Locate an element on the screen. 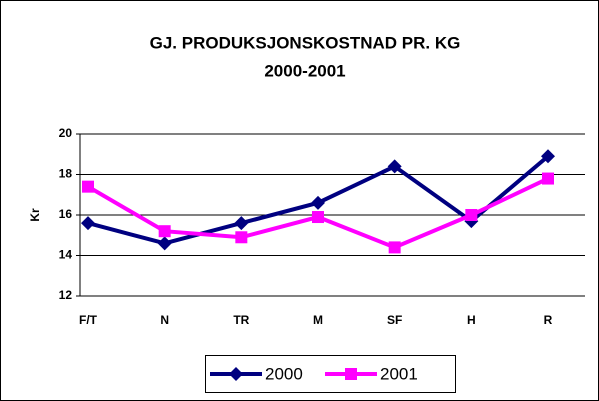 The height and width of the screenshot is (401, 599). legend-label: 2001 is located at coordinates (399, 373).